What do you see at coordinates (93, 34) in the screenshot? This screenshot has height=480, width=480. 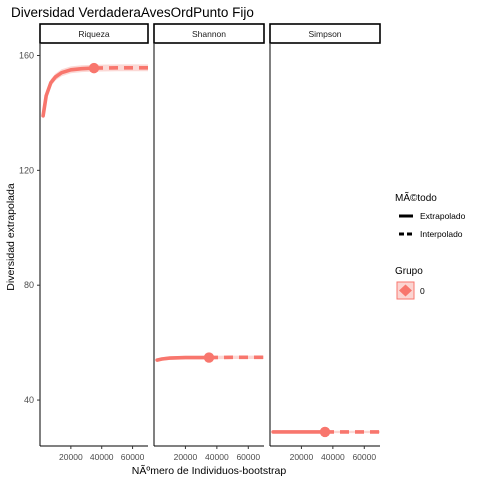 I see `facet-strip-label: Riqueza` at bounding box center [93, 34].